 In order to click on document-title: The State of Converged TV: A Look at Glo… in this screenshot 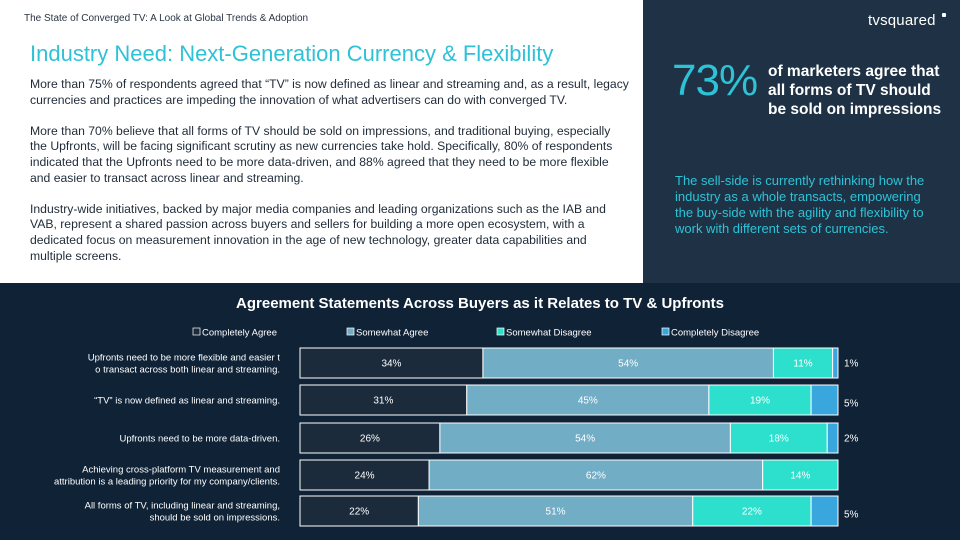, I will do `click(166, 18)`.